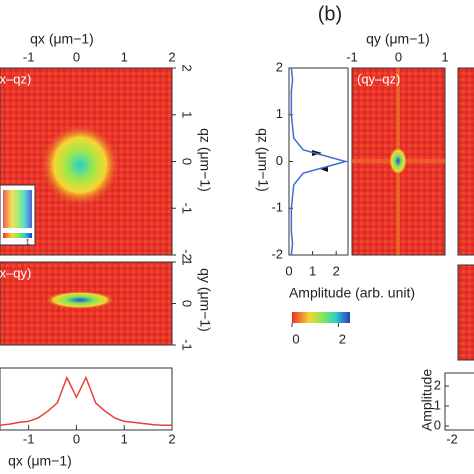  Describe the element at coordinates (452, 438) in the screenshot. I see `x-tick-label: -2` at that location.